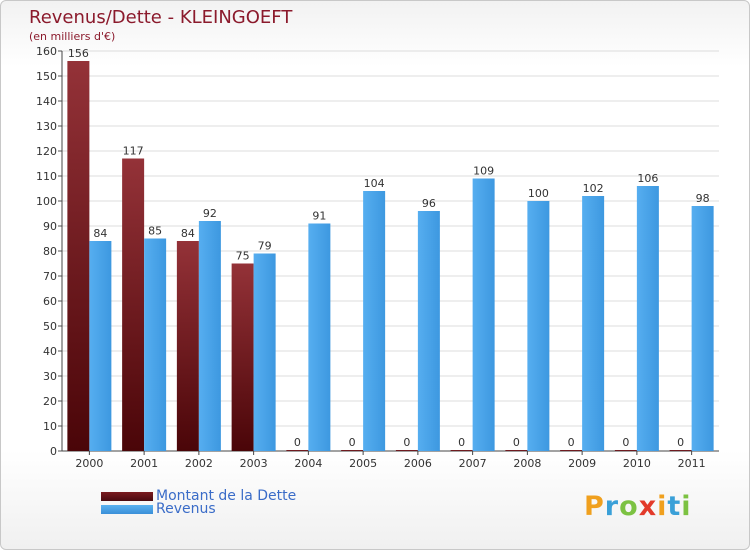 This screenshot has width=750, height=550. I want to click on data-label-revenus: 91, so click(319, 216).